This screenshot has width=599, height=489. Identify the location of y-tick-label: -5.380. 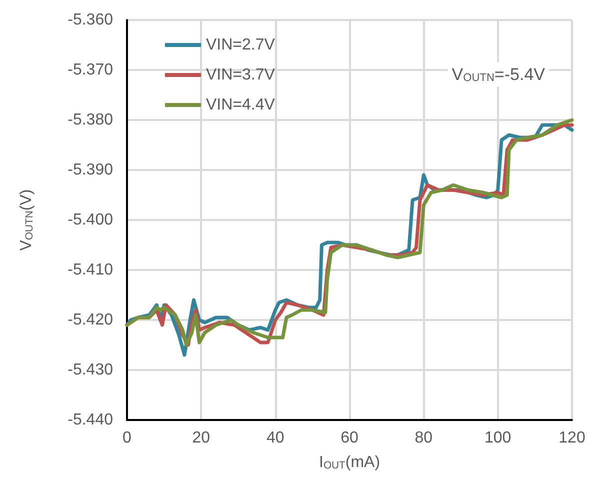
(91, 120).